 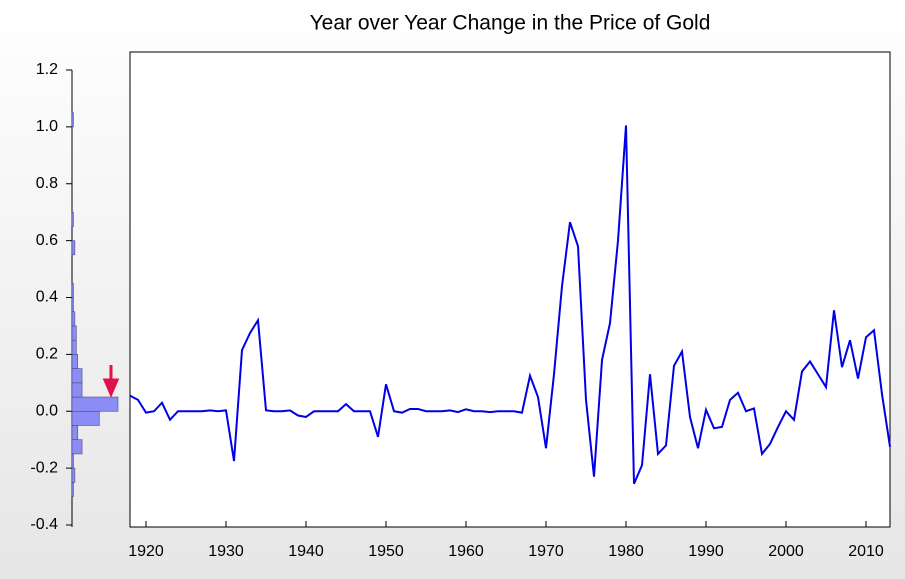 What do you see at coordinates (47, 183) in the screenshot?
I see `y-tick-label: 0.8` at bounding box center [47, 183].